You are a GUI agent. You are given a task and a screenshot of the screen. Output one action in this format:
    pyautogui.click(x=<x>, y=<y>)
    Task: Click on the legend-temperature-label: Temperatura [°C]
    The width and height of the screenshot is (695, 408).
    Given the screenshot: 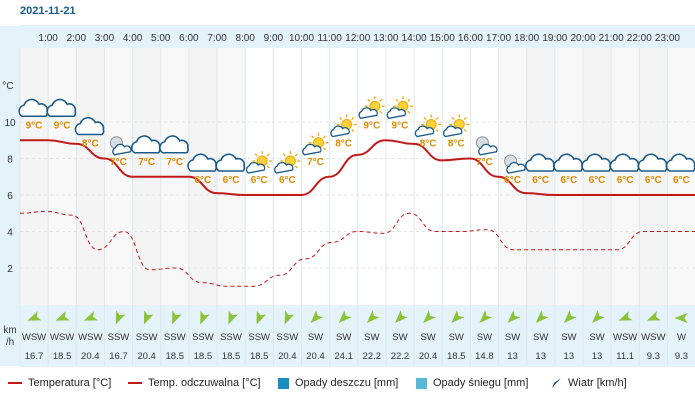 What is the action you would take?
    pyautogui.click(x=70, y=383)
    